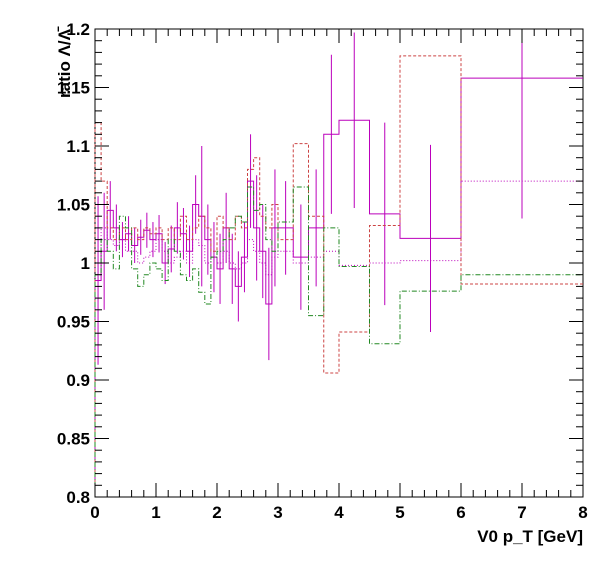 This screenshot has height=572, width=596. Describe the element at coordinates (582, 512) in the screenshot. I see `x-tick-label: 8` at that location.